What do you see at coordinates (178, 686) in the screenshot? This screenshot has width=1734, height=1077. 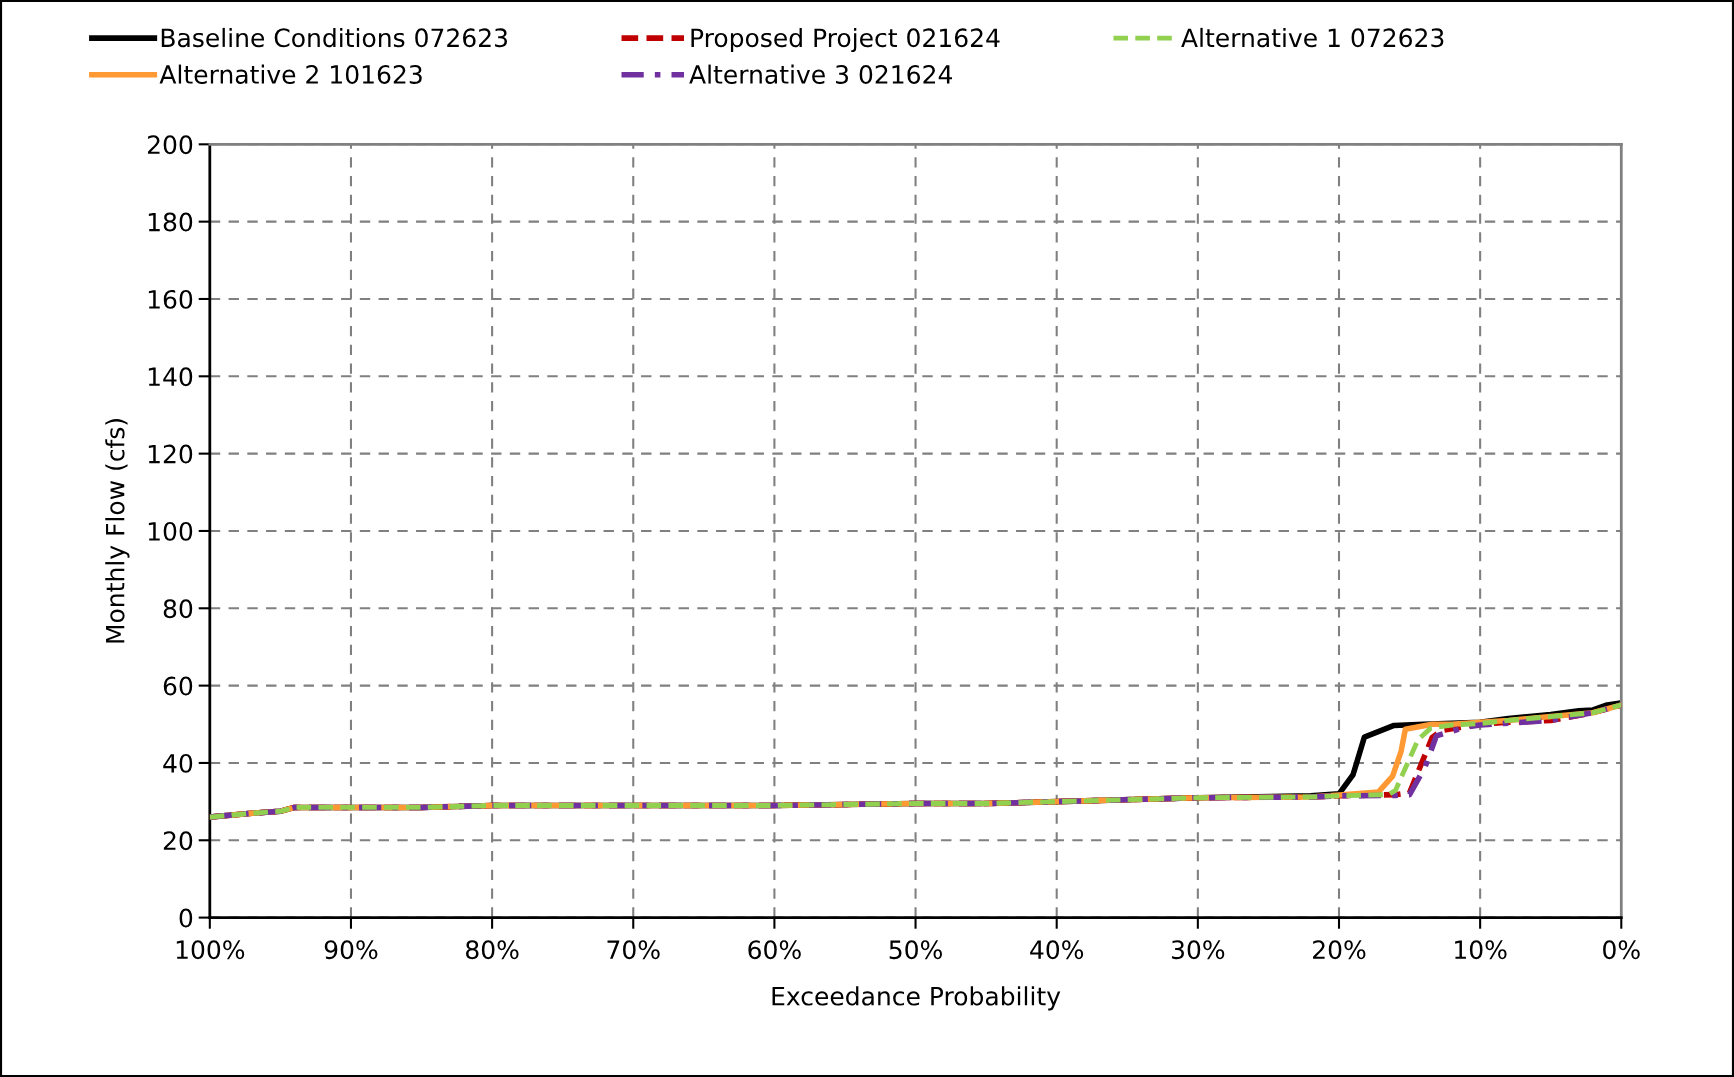 I see `y-tick-label: 60` at bounding box center [178, 686].